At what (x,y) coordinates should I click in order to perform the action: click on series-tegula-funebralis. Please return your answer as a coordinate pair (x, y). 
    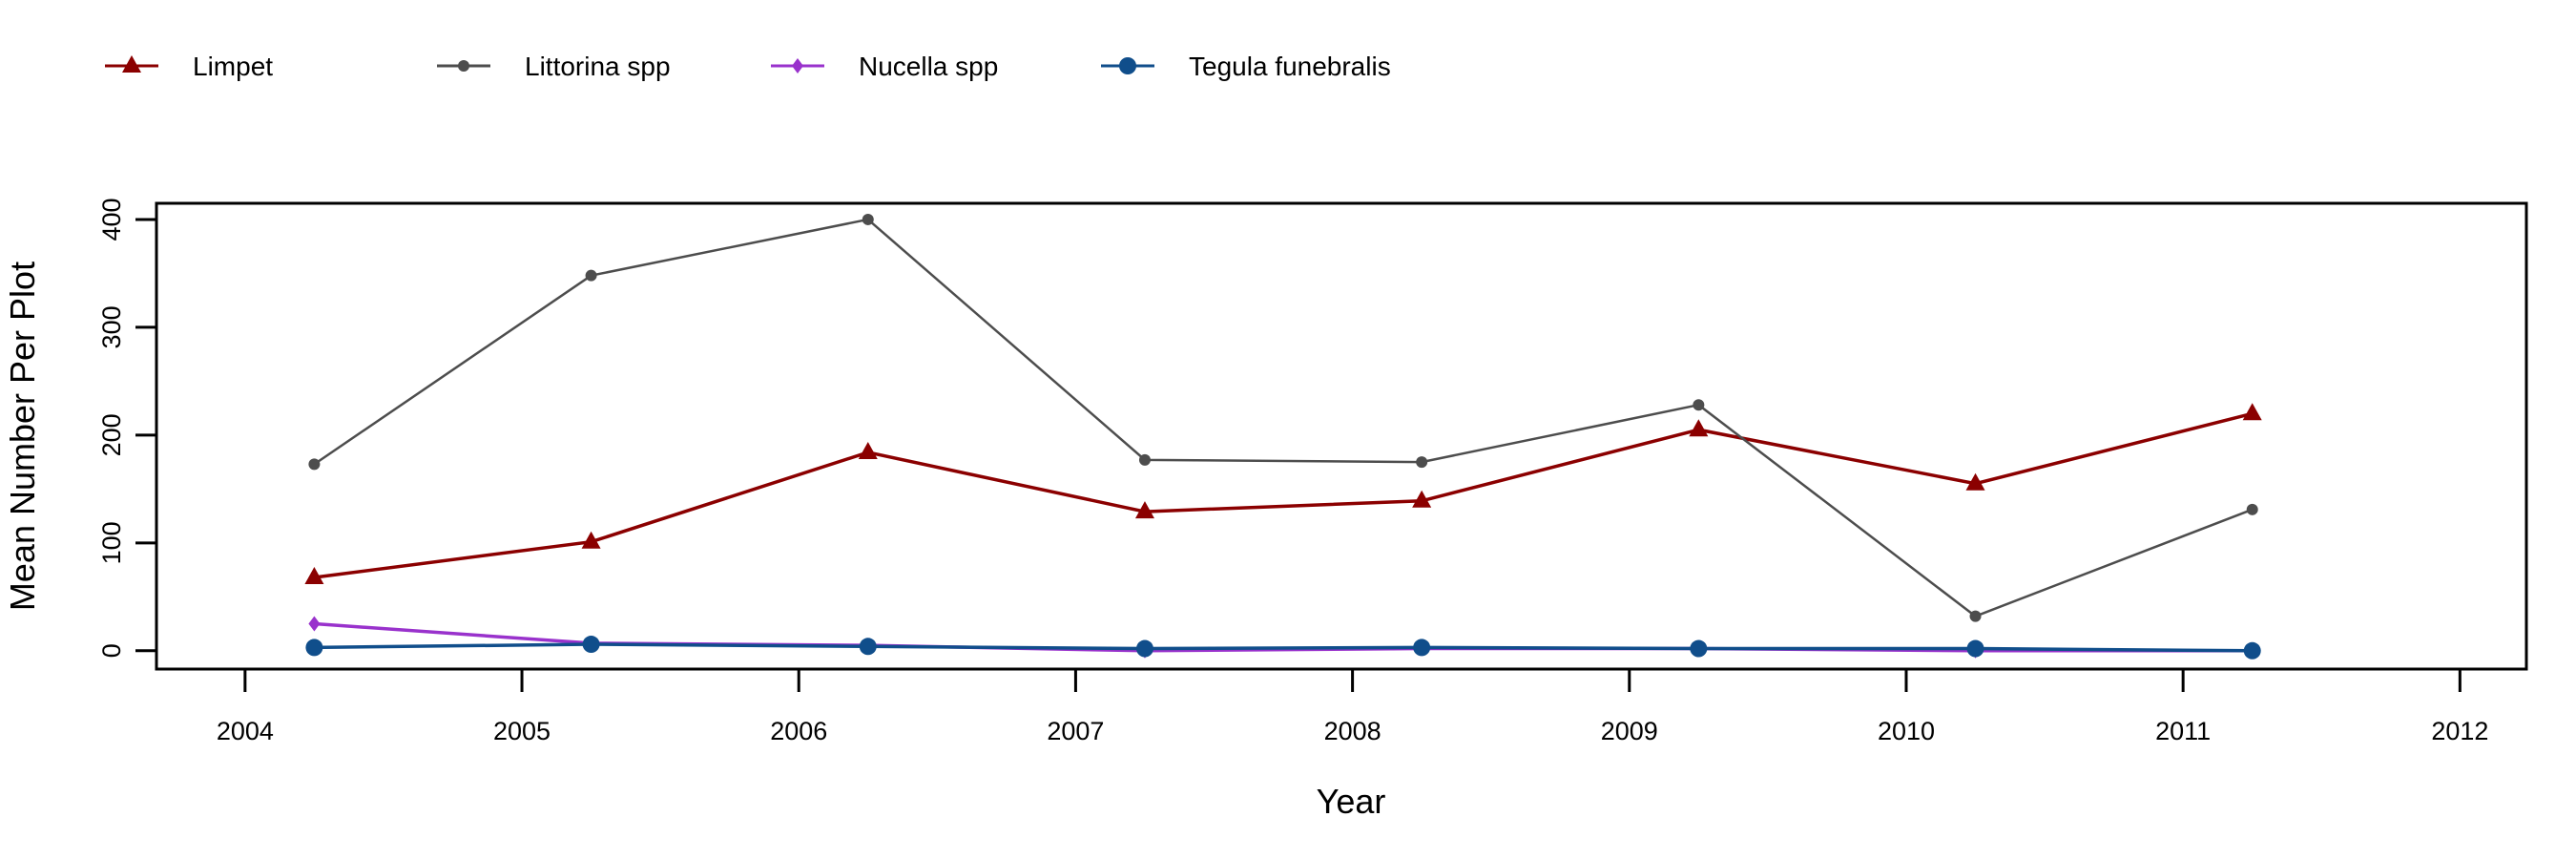
    Looking at the image, I should click on (1283, 648).